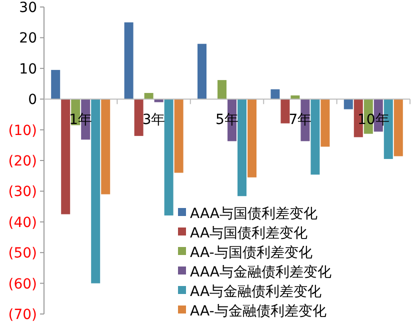  Describe the element at coordinates (32, 100) in the screenshot. I see `y-tick-label: 0` at that location.